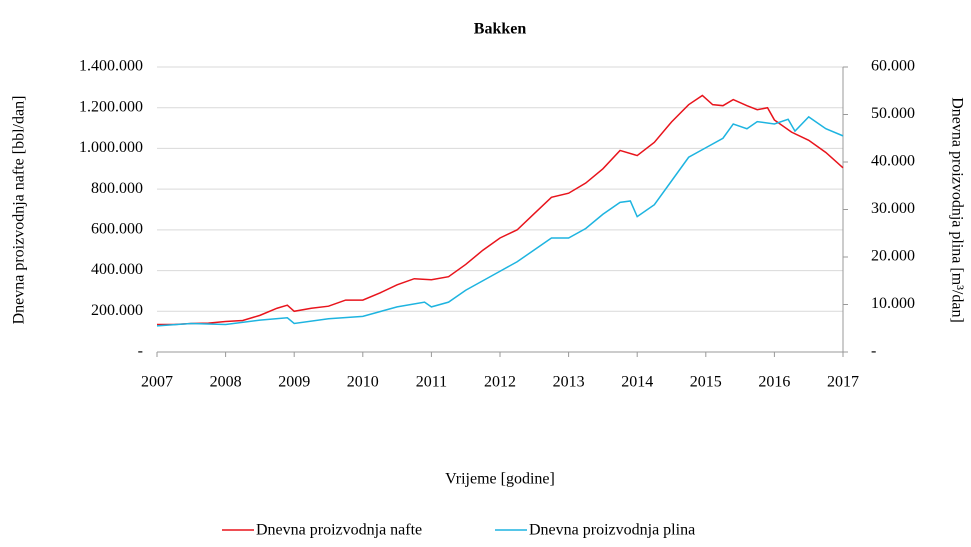  I want to click on y2-axis-label: Dnevna proizvodnja plina [m³/dan], so click(956, 210).